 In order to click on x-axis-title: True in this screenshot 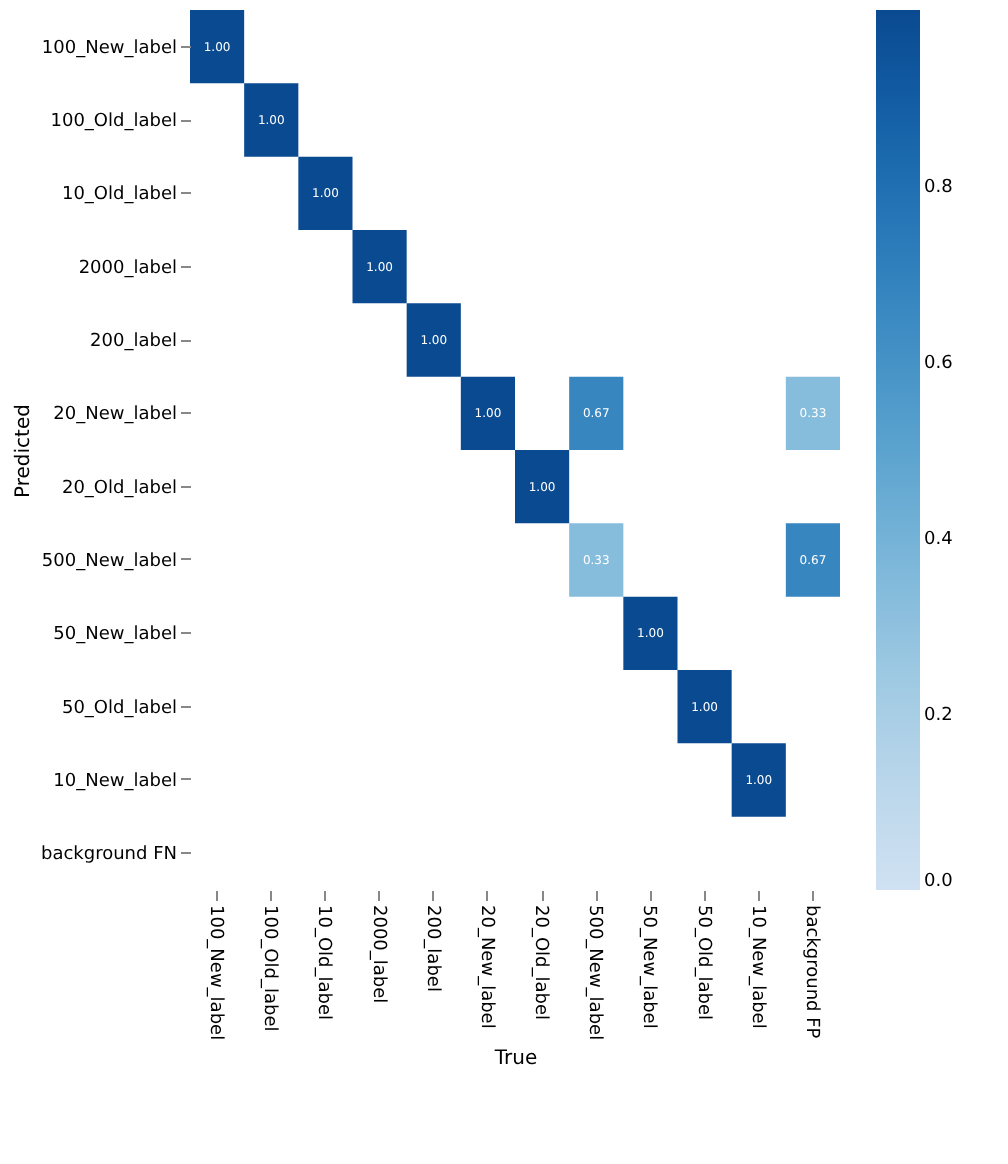, I will do `click(515, 1059)`.